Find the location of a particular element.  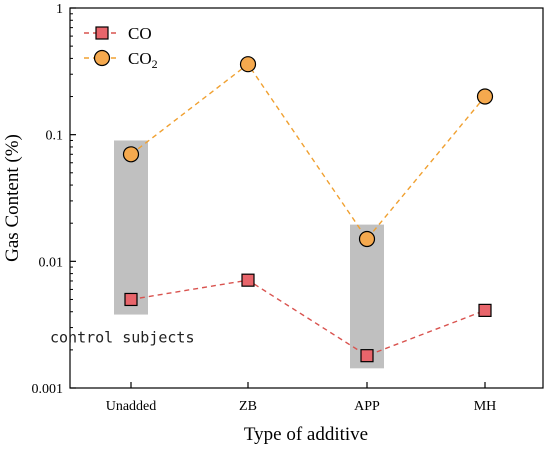

legend-label-subscript: 2 is located at coordinates (155, 64).